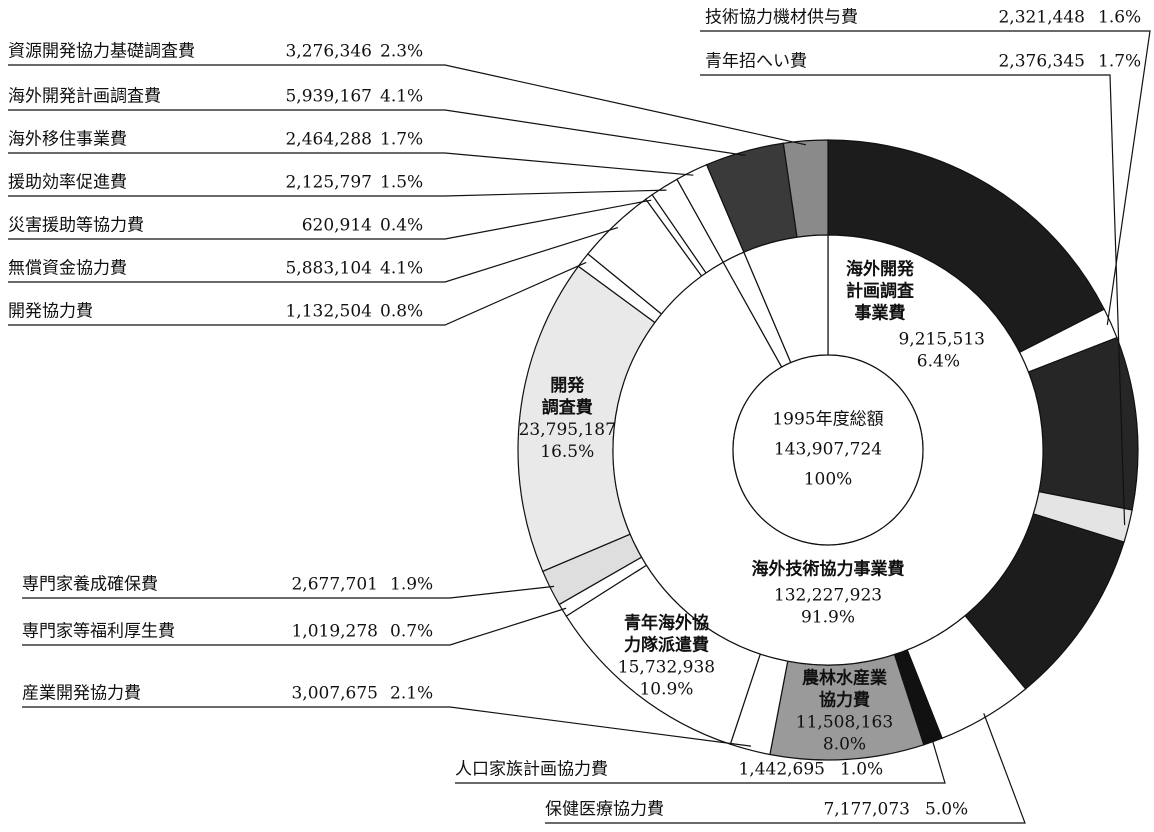 The image size is (1154, 832). I want to click on legend-name: 人口家族計画協力費, so click(531, 770).